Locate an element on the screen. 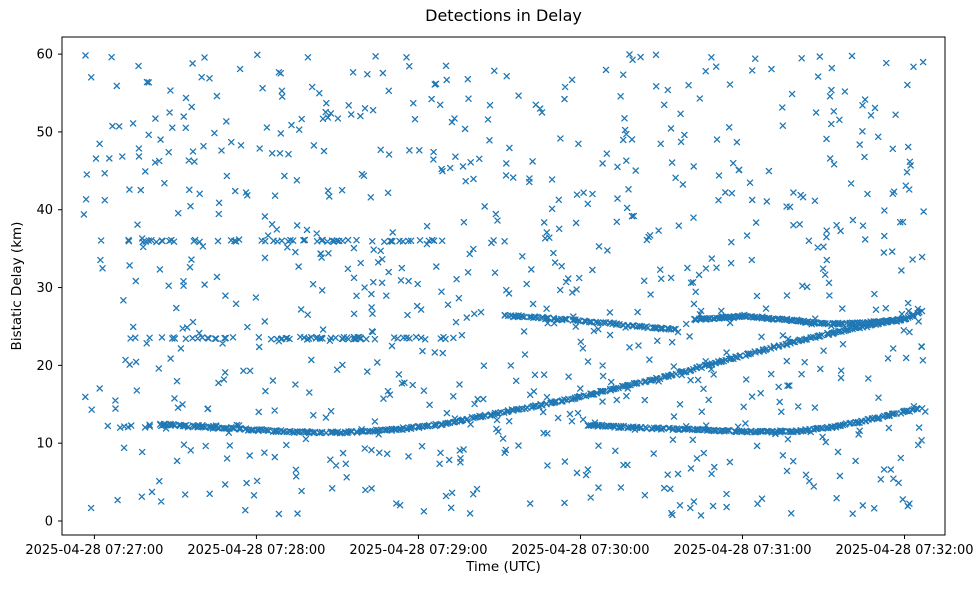  x-axis-label: Time (UTC) is located at coordinates (503, 567).